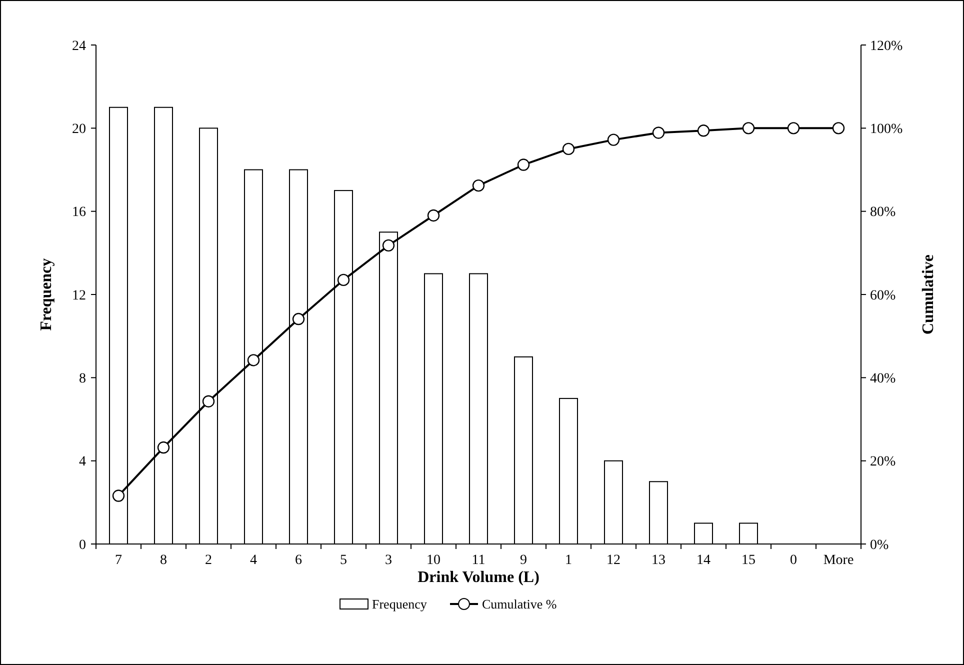 The image size is (964, 665). I want to click on x-tick-label: 10, so click(433, 560).